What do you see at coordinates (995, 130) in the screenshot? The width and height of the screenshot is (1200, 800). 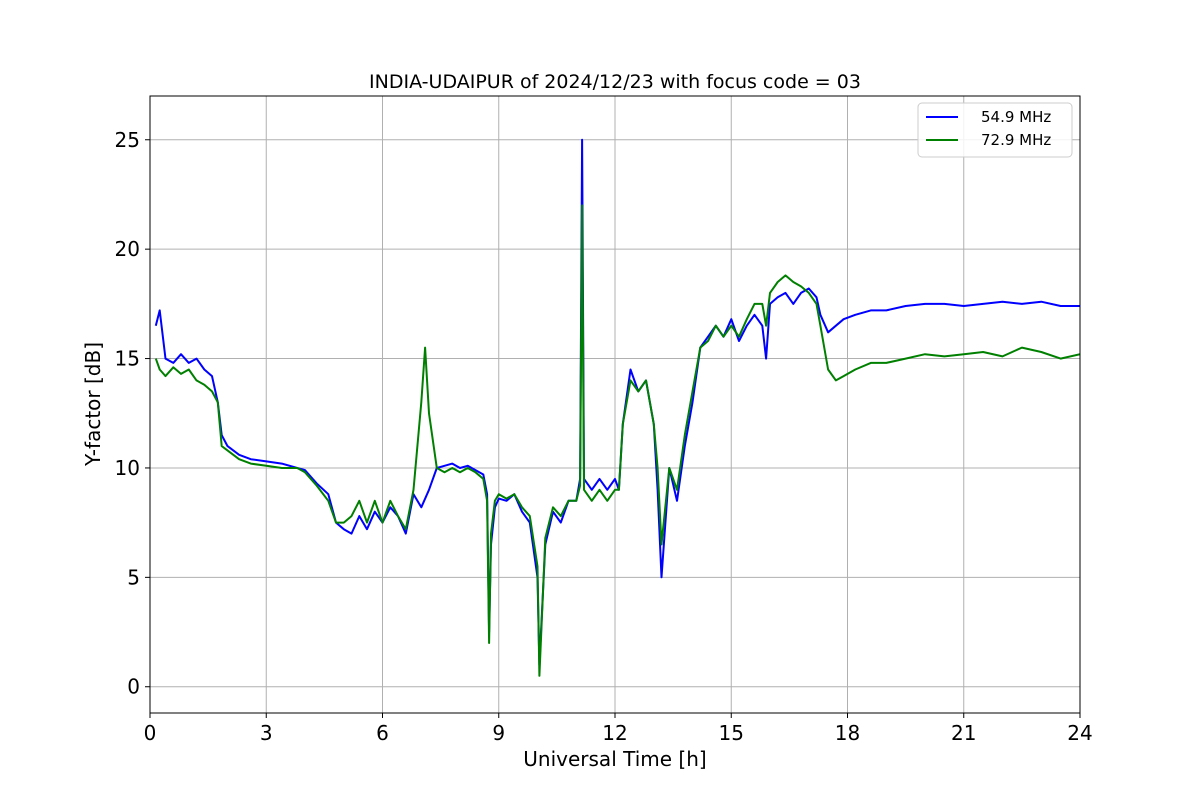 I see `legend: 54.9 MHz 72.9 MHz` at bounding box center [995, 130].